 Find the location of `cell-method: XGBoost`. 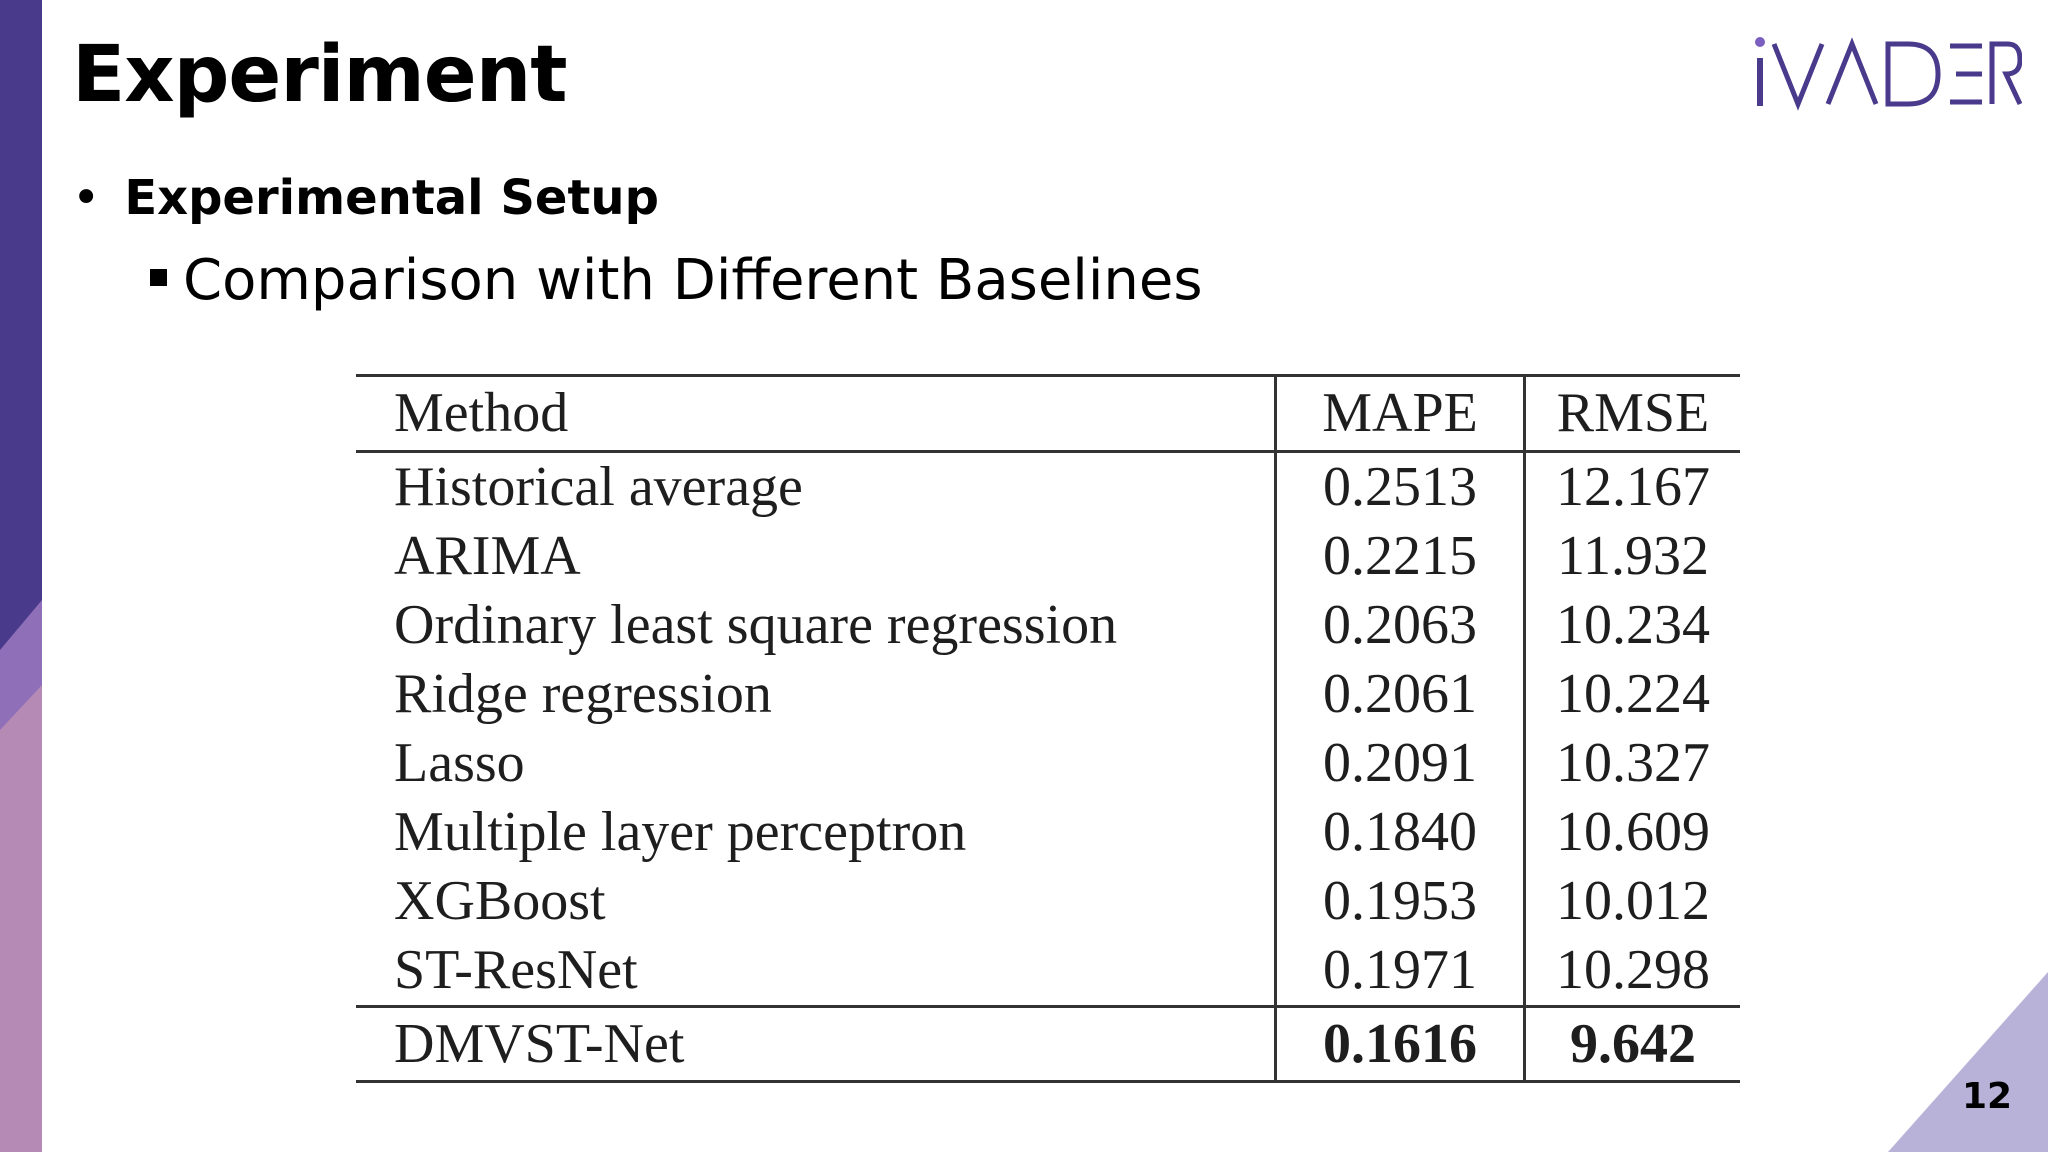

cell-method: XGBoost is located at coordinates (816, 901).